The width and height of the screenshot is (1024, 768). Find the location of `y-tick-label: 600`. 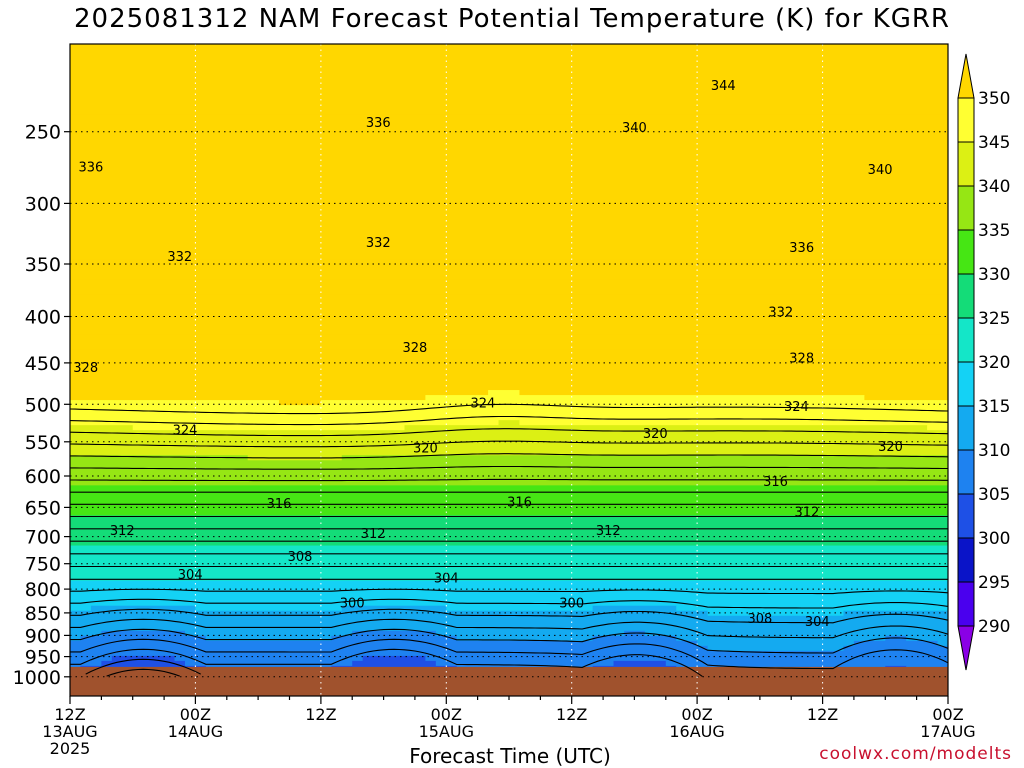

y-tick-label: 600 is located at coordinates (43, 477).